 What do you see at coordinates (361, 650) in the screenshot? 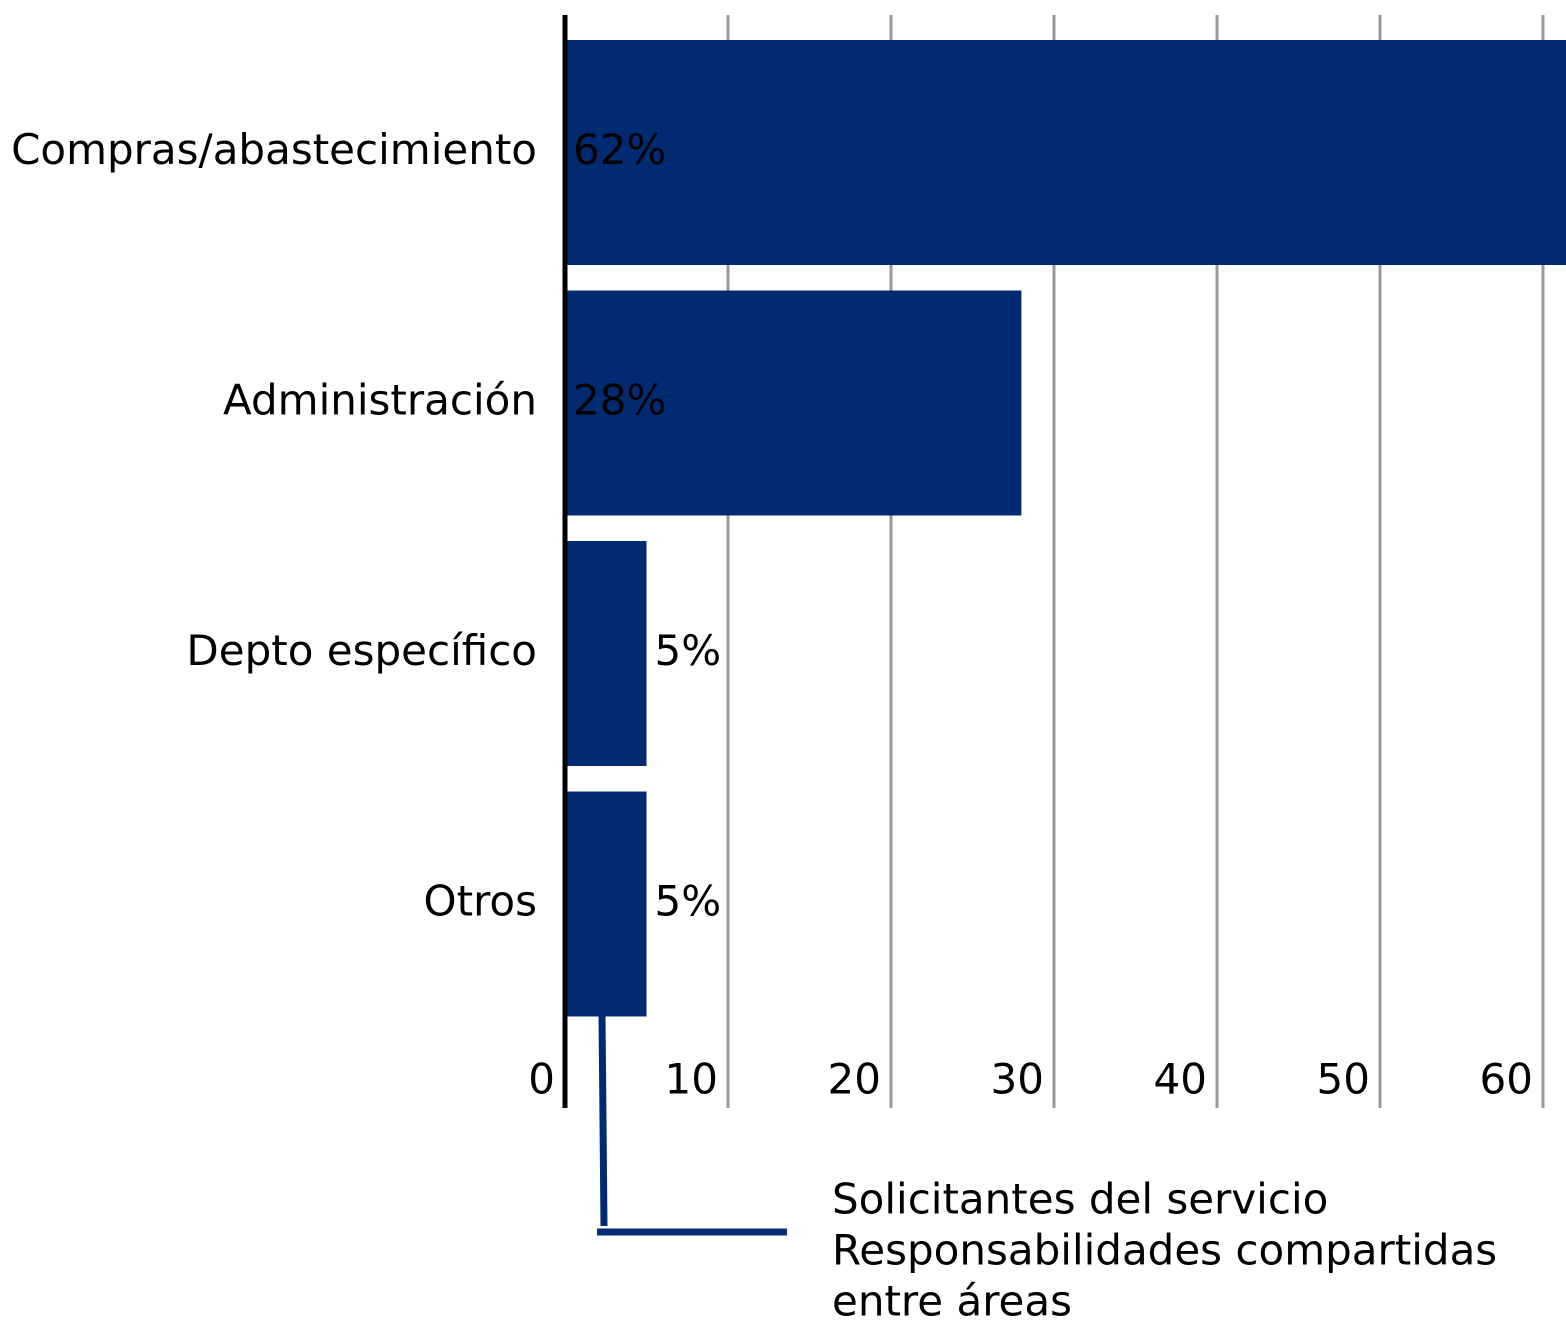
I see `category-label: Depto específico` at bounding box center [361, 650].